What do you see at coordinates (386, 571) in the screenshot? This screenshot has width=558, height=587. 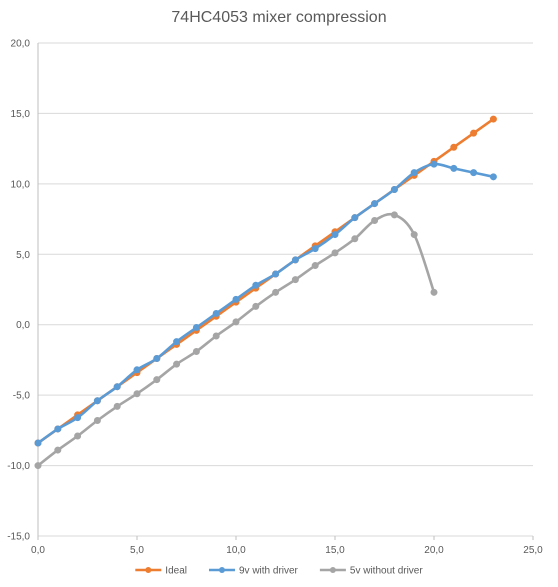 I see `legend-label-5v-without-driver: 5v without driver` at bounding box center [386, 571].